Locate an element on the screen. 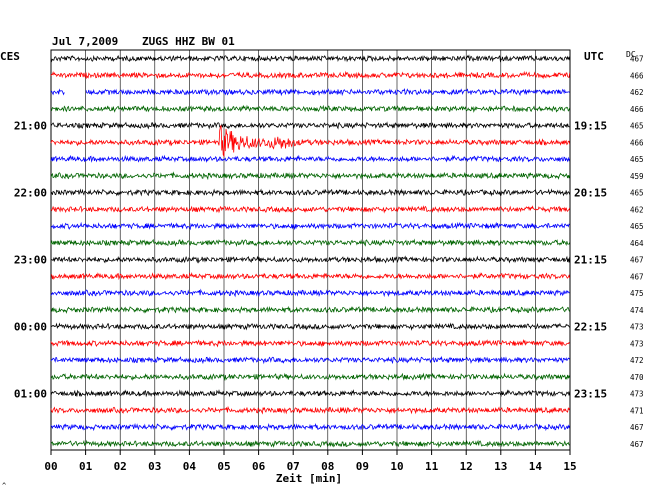  header-station: ZUGS HHZ BW 01 is located at coordinates (188, 41).